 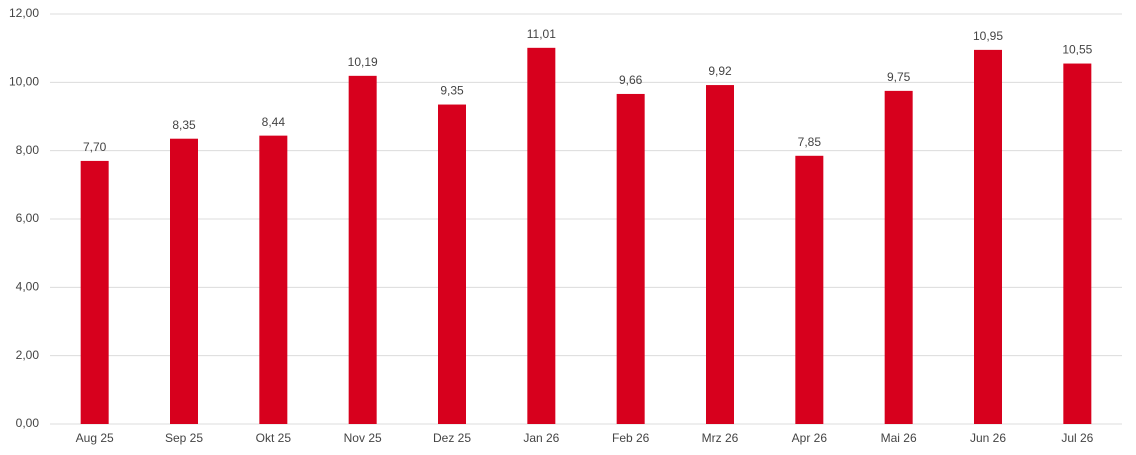 I want to click on value-label: 7,70, so click(x=95, y=147).